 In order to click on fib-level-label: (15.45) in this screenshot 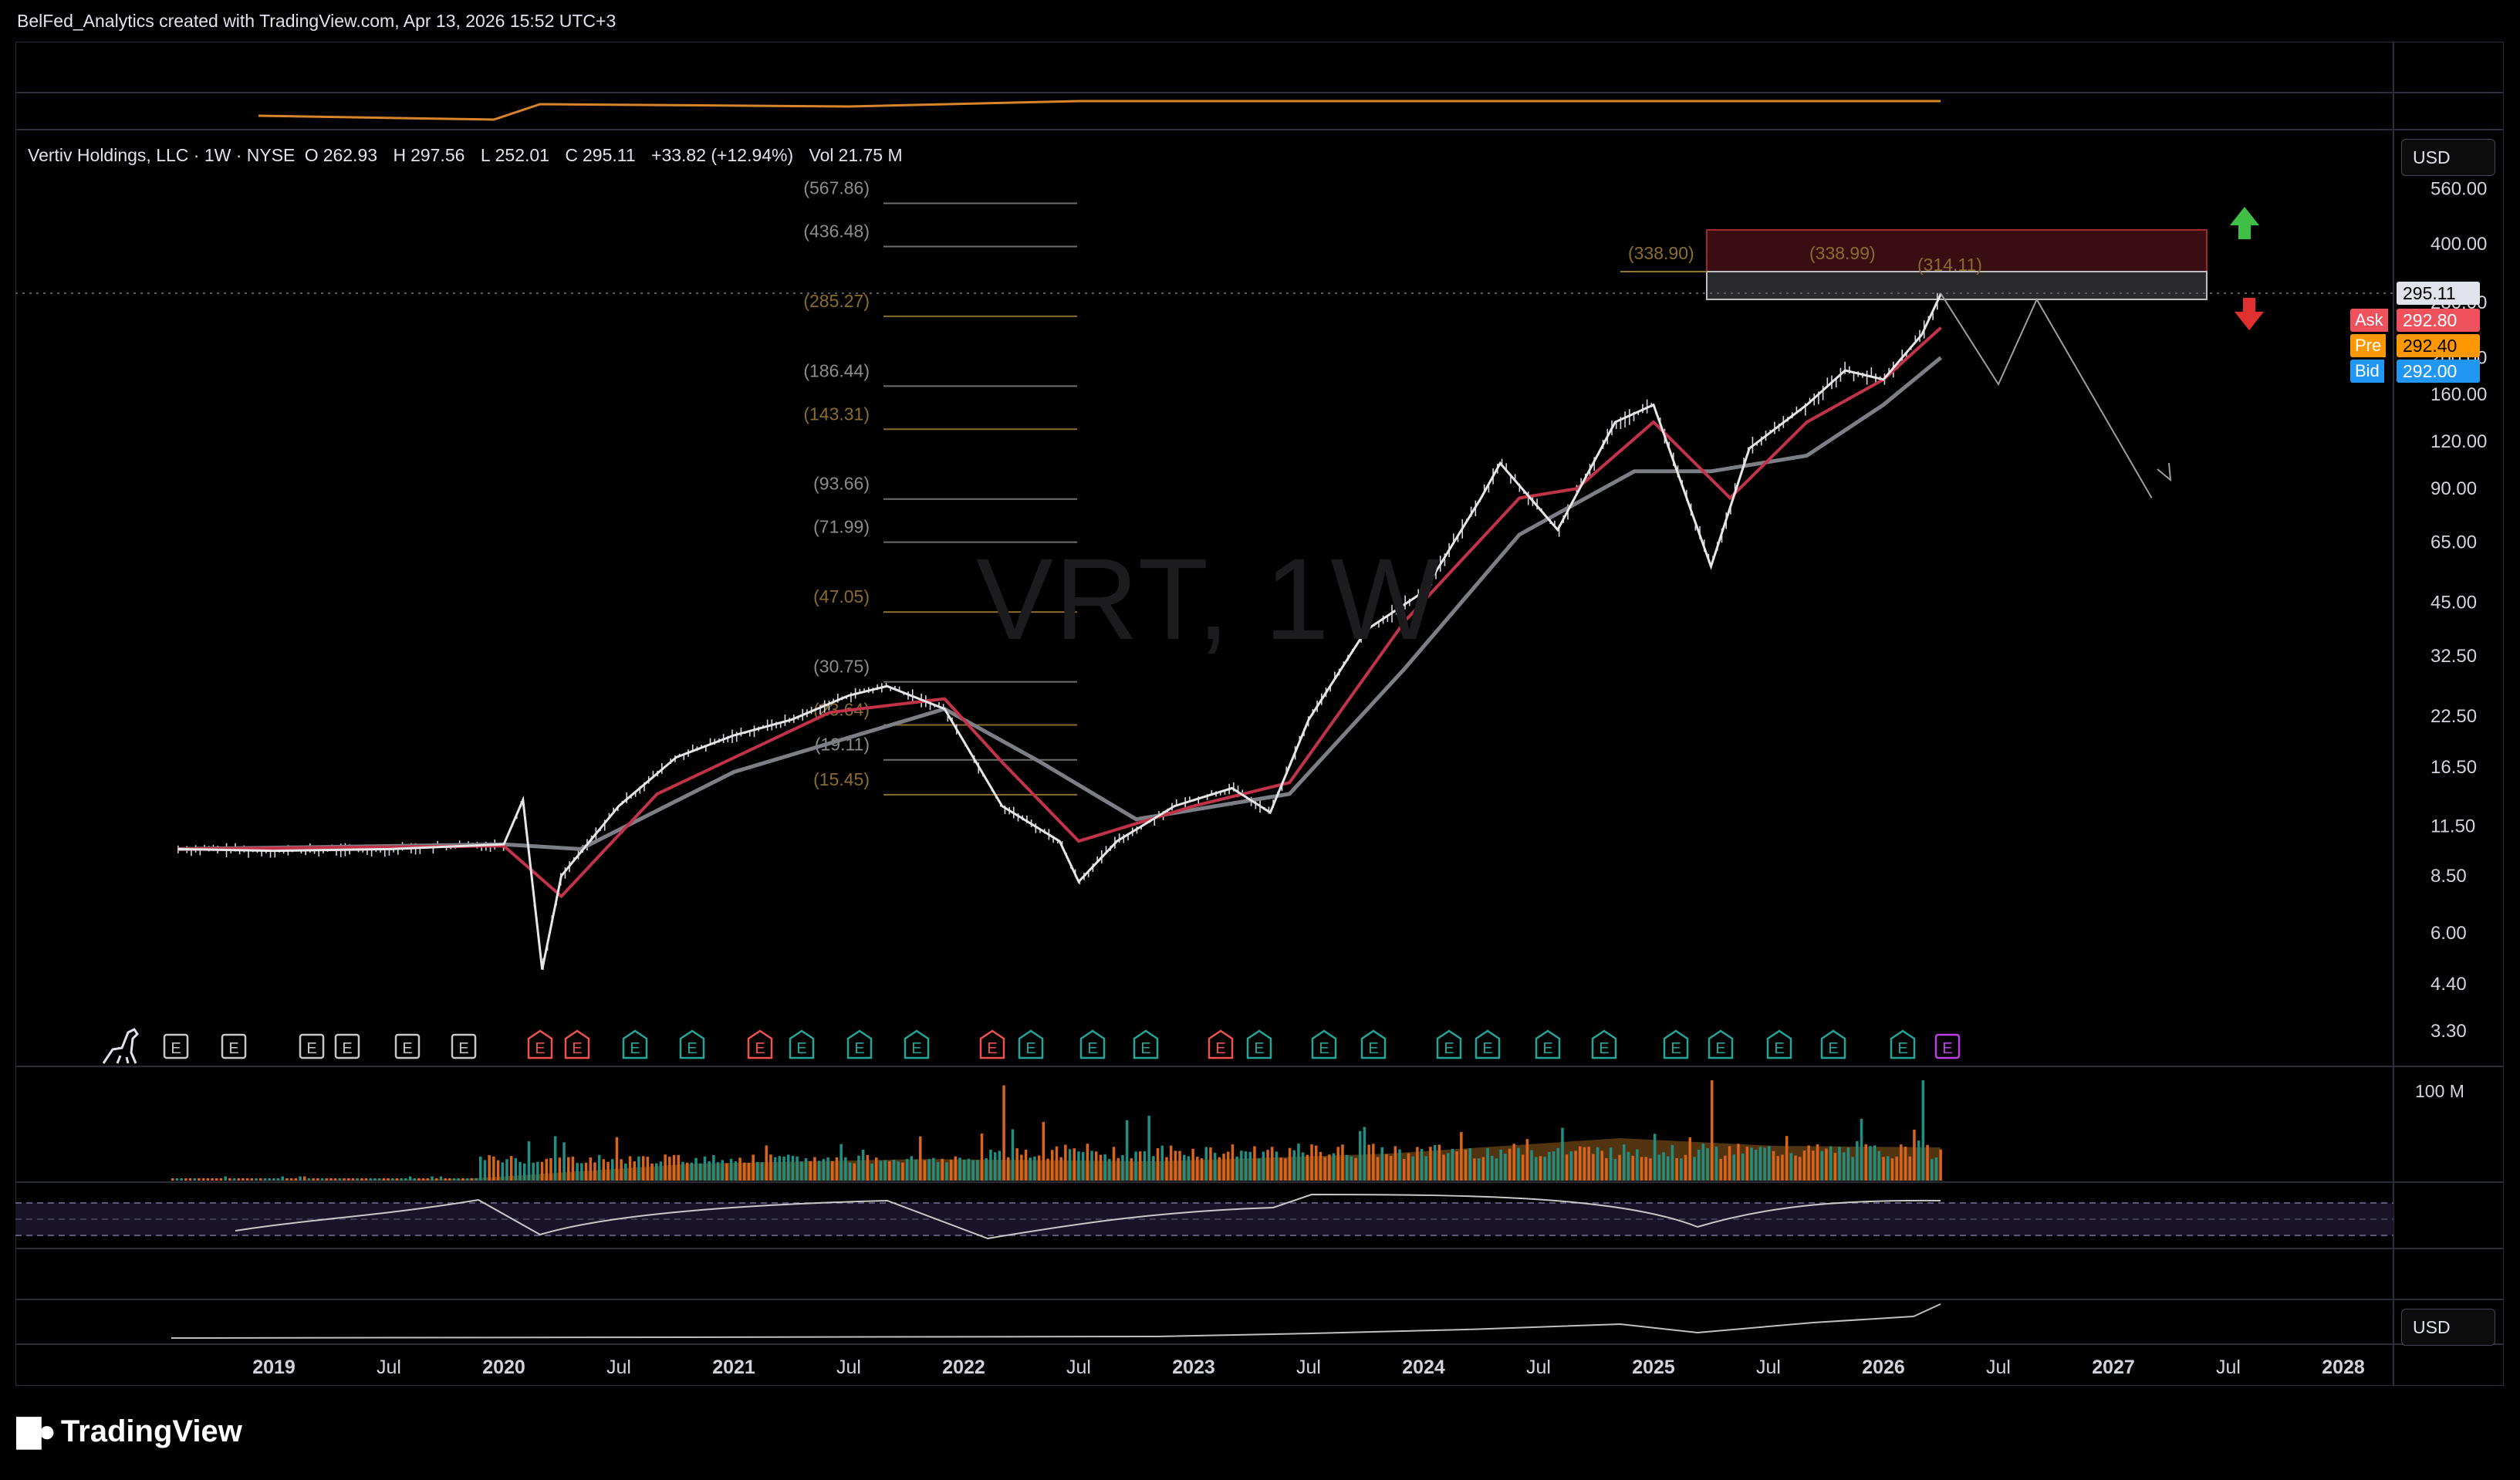, I will do `click(841, 779)`.